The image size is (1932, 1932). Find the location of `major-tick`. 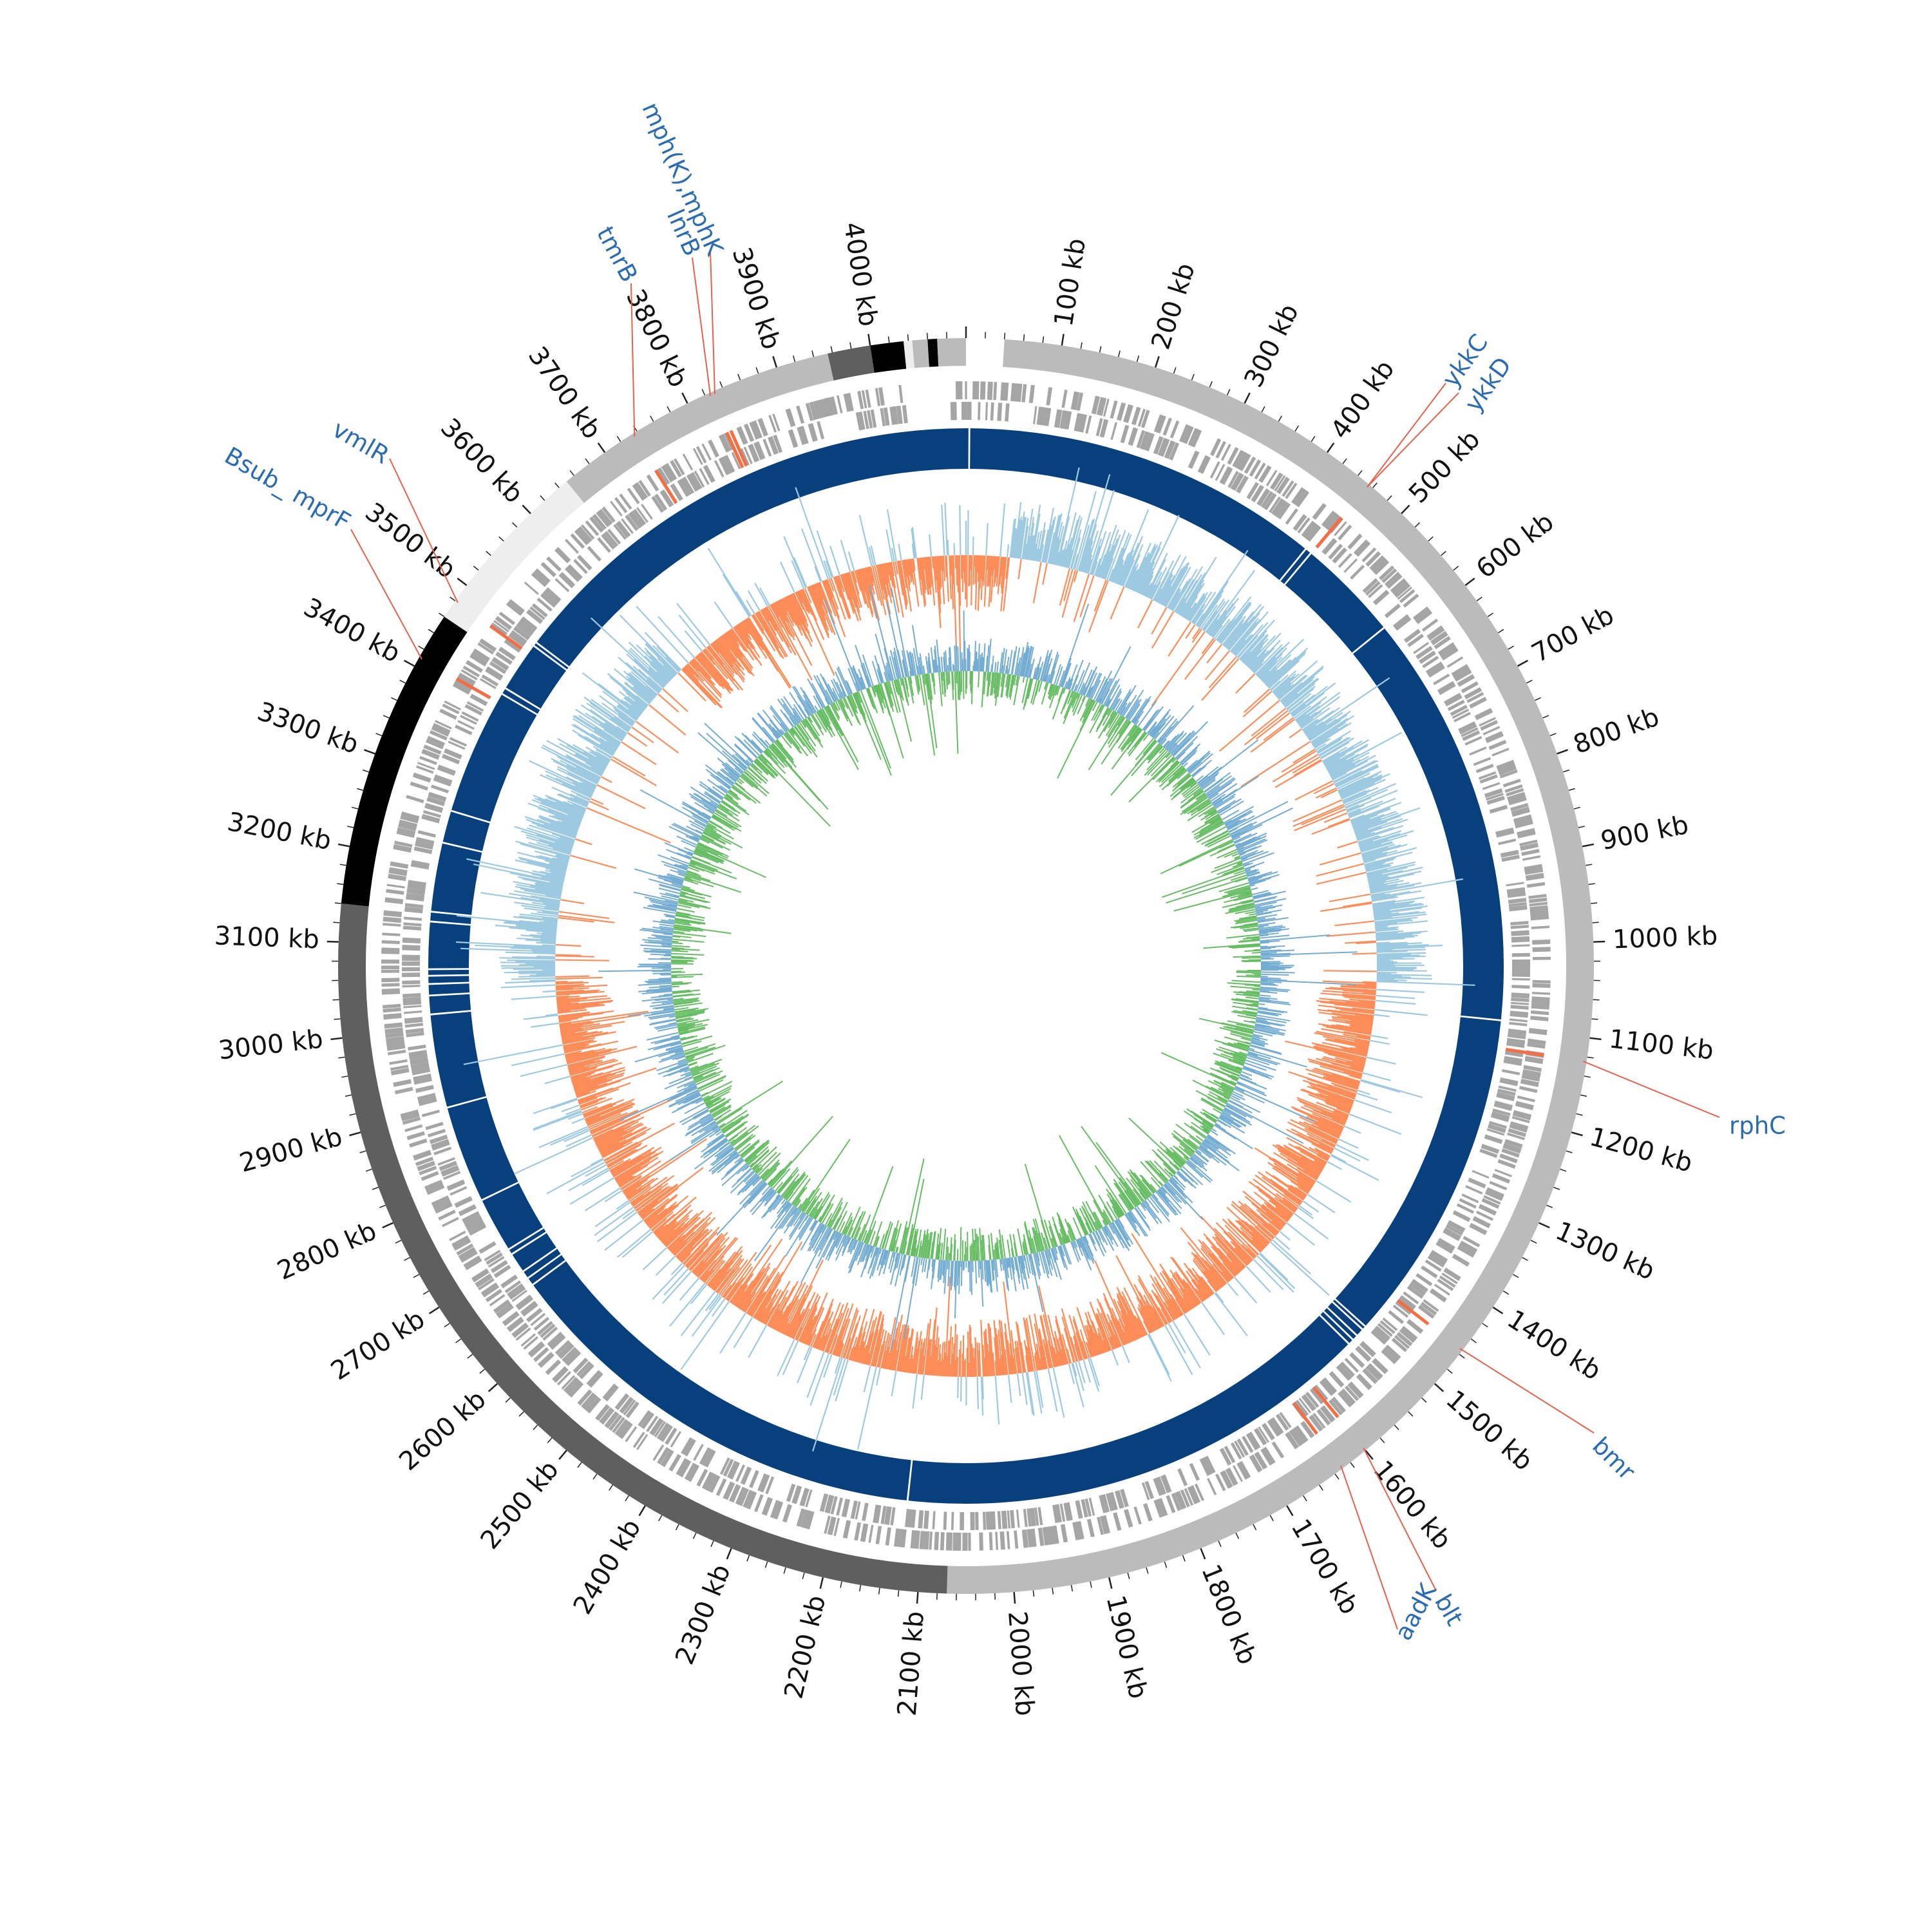

major-tick is located at coordinates (1063, 340).